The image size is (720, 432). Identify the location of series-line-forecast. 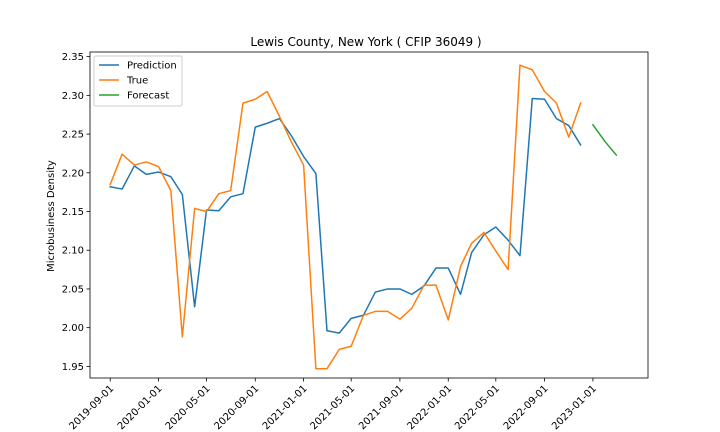
(604, 140).